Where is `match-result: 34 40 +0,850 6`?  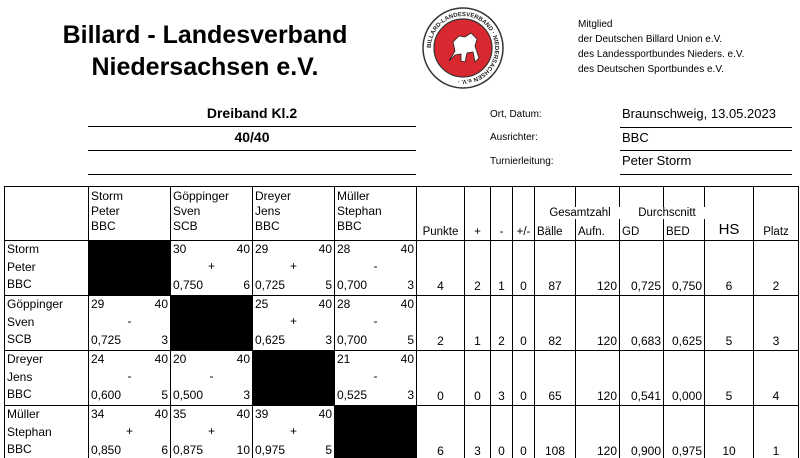
match-result: 34 40 +0,850 6 is located at coordinates (129, 432).